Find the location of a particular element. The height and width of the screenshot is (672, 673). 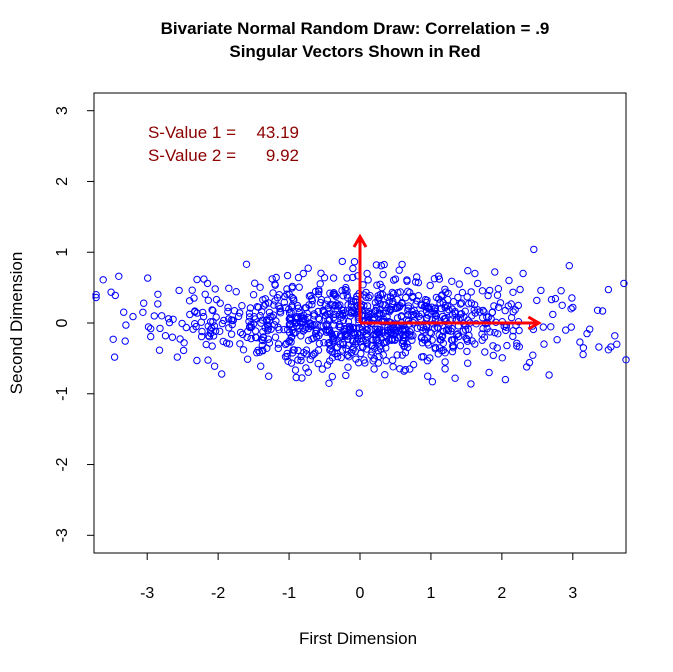

x-tick-label: -2 is located at coordinates (218, 593).